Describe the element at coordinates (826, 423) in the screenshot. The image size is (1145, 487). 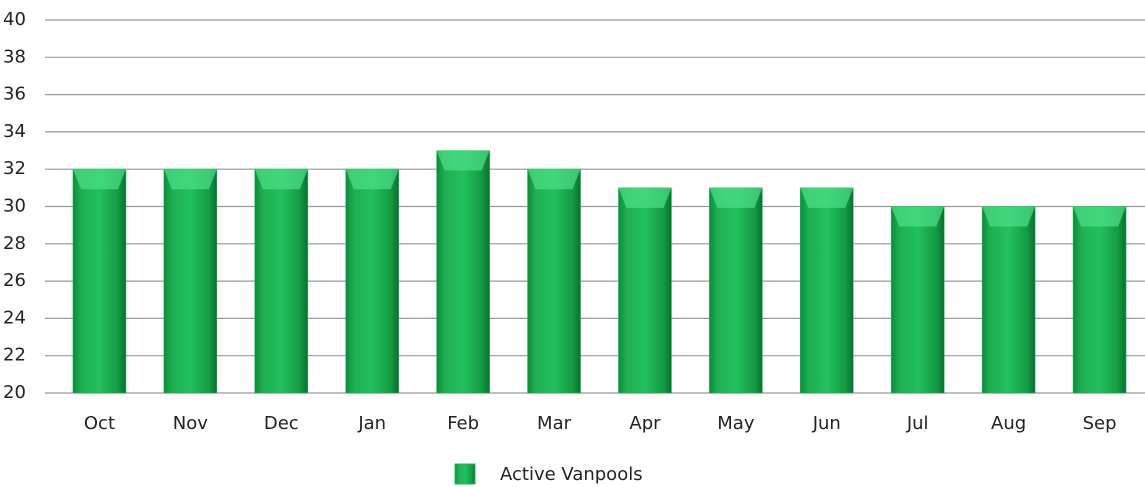
I see `x-tick-label: Jun` at that location.